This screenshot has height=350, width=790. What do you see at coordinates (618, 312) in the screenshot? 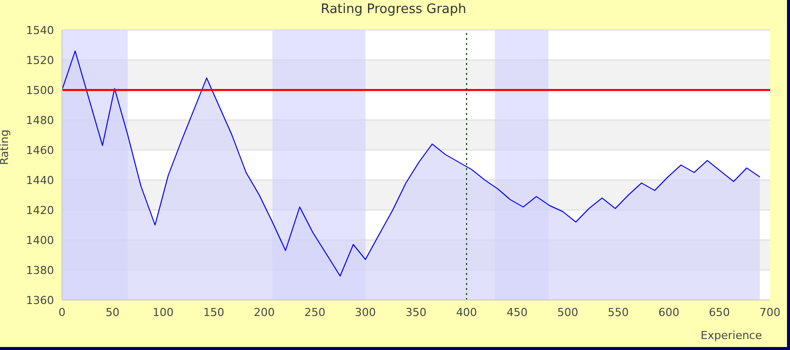
I see `x-tick-label: 550` at bounding box center [618, 312].